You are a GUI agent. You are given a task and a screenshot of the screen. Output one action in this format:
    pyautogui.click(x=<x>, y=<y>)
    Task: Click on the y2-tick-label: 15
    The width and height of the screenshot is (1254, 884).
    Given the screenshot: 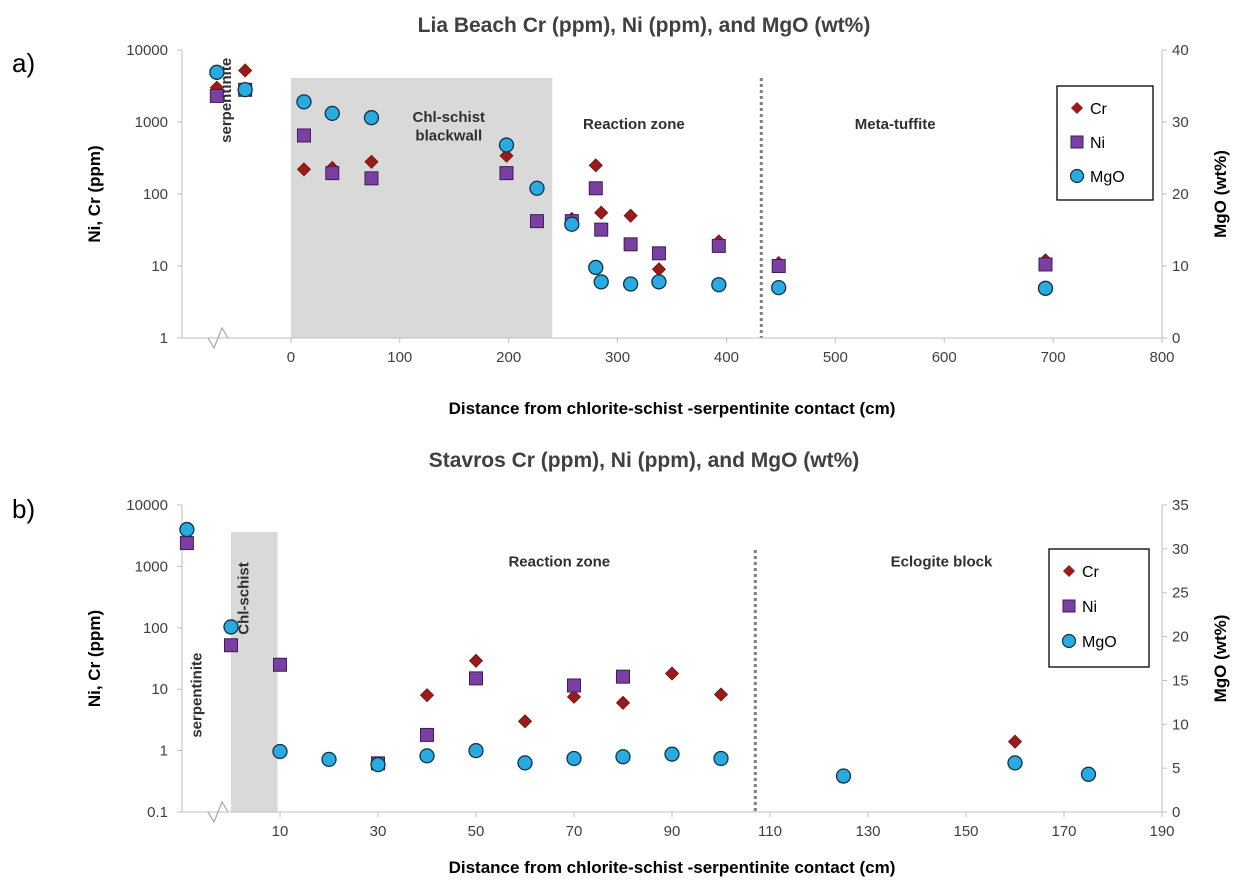 What is the action you would take?
    pyautogui.click(x=1180, y=680)
    